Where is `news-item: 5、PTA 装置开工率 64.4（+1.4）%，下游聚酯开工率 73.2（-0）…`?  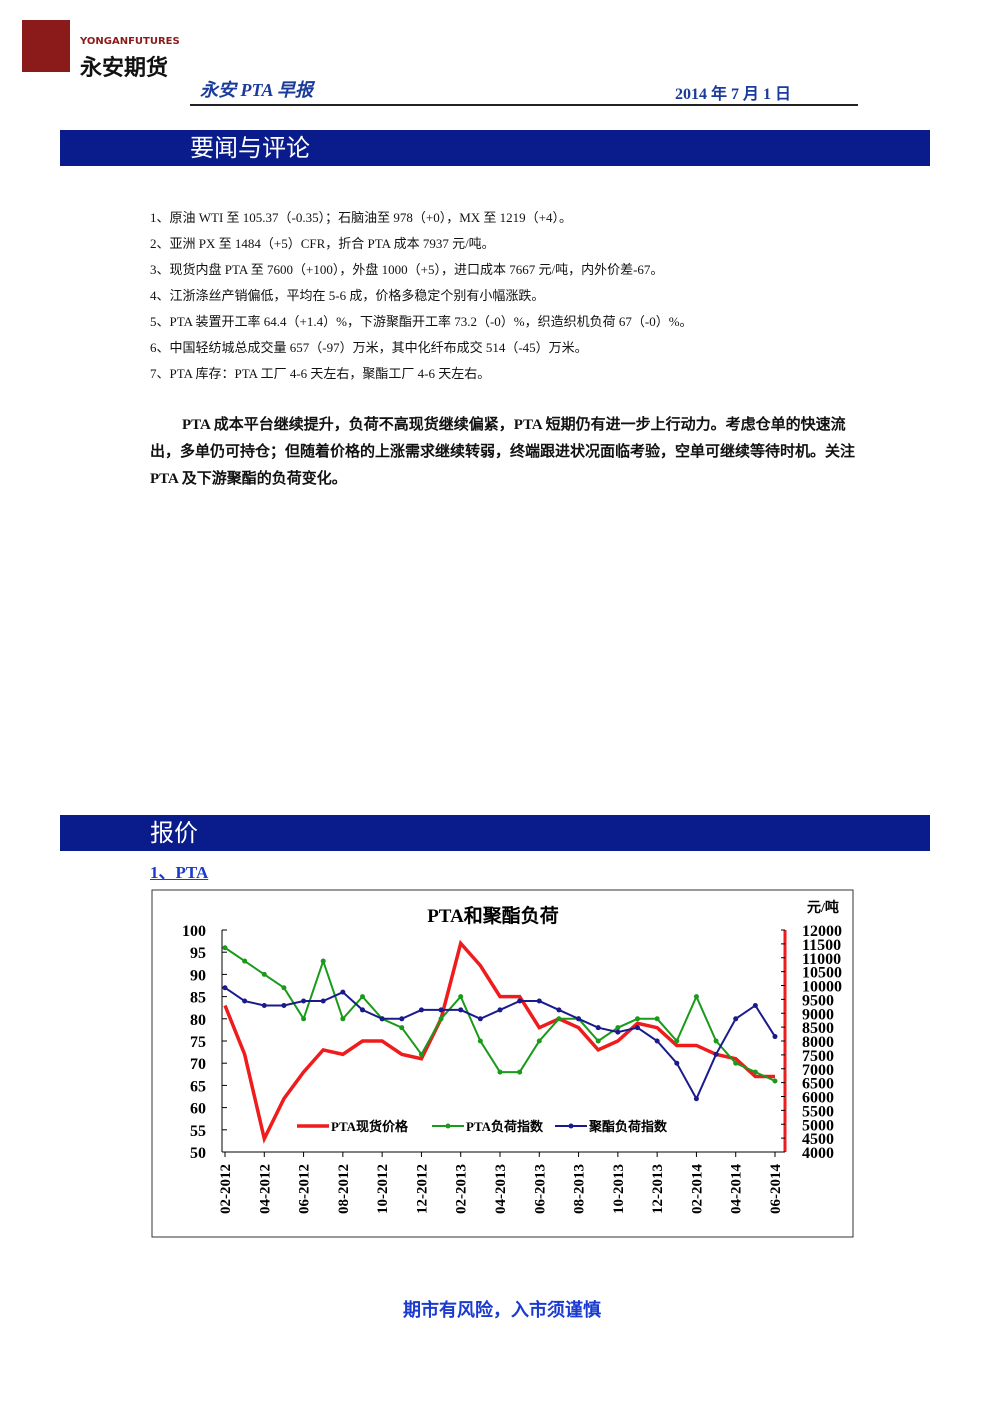
news-item: 5、PTA 装置开工率 64.4（+1.4）%，下游聚酯开工率 73.2（-0）… is located at coordinates (421, 321).